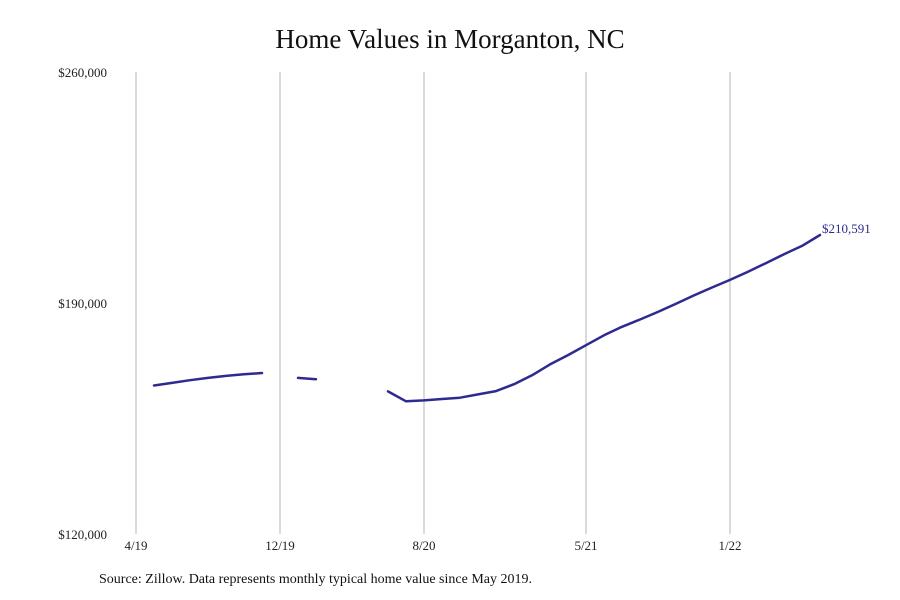 The image size is (900, 600). I want to click on chart-title: Home Values in Morganton, NC, so click(450, 39).